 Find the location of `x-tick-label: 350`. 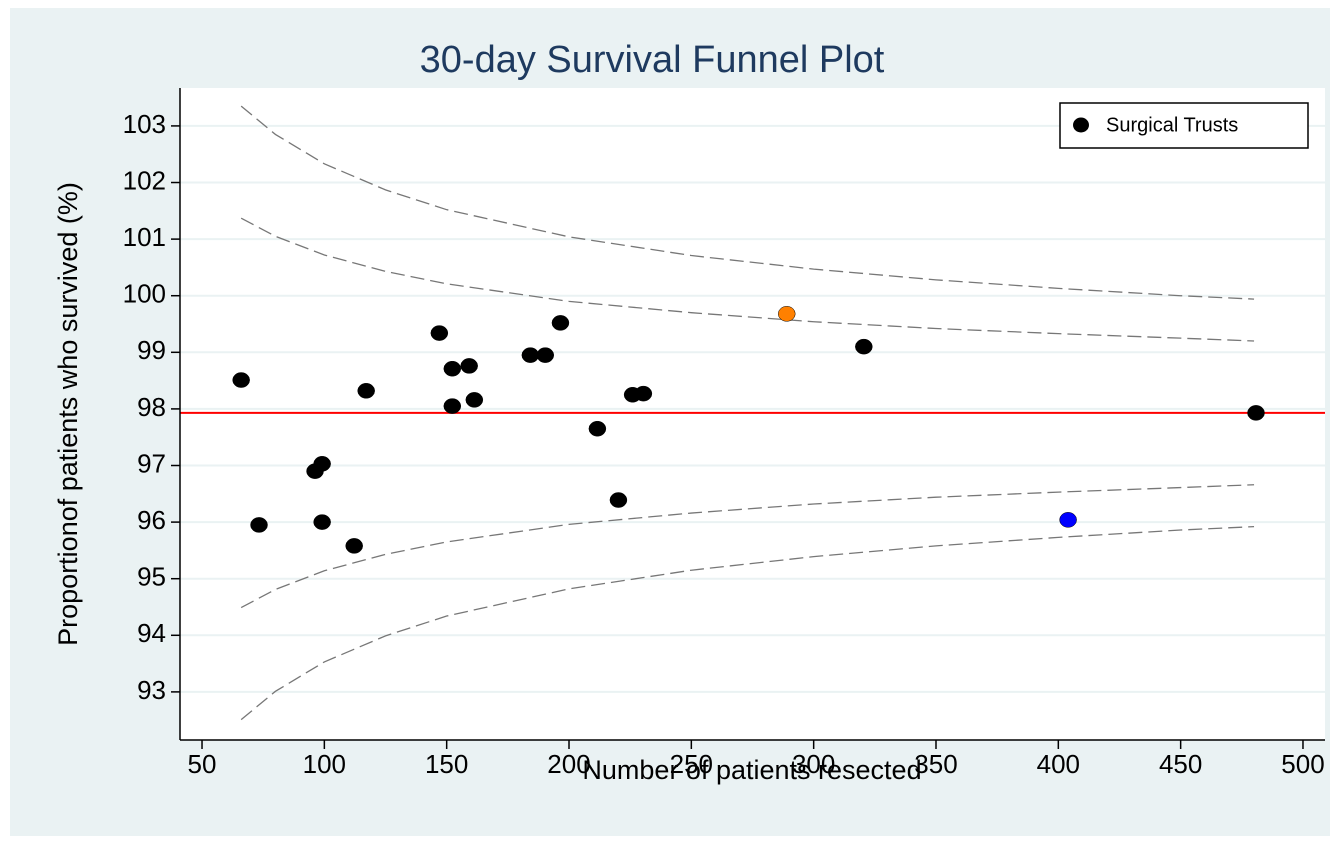

x-tick-label: 350 is located at coordinates (935, 764).